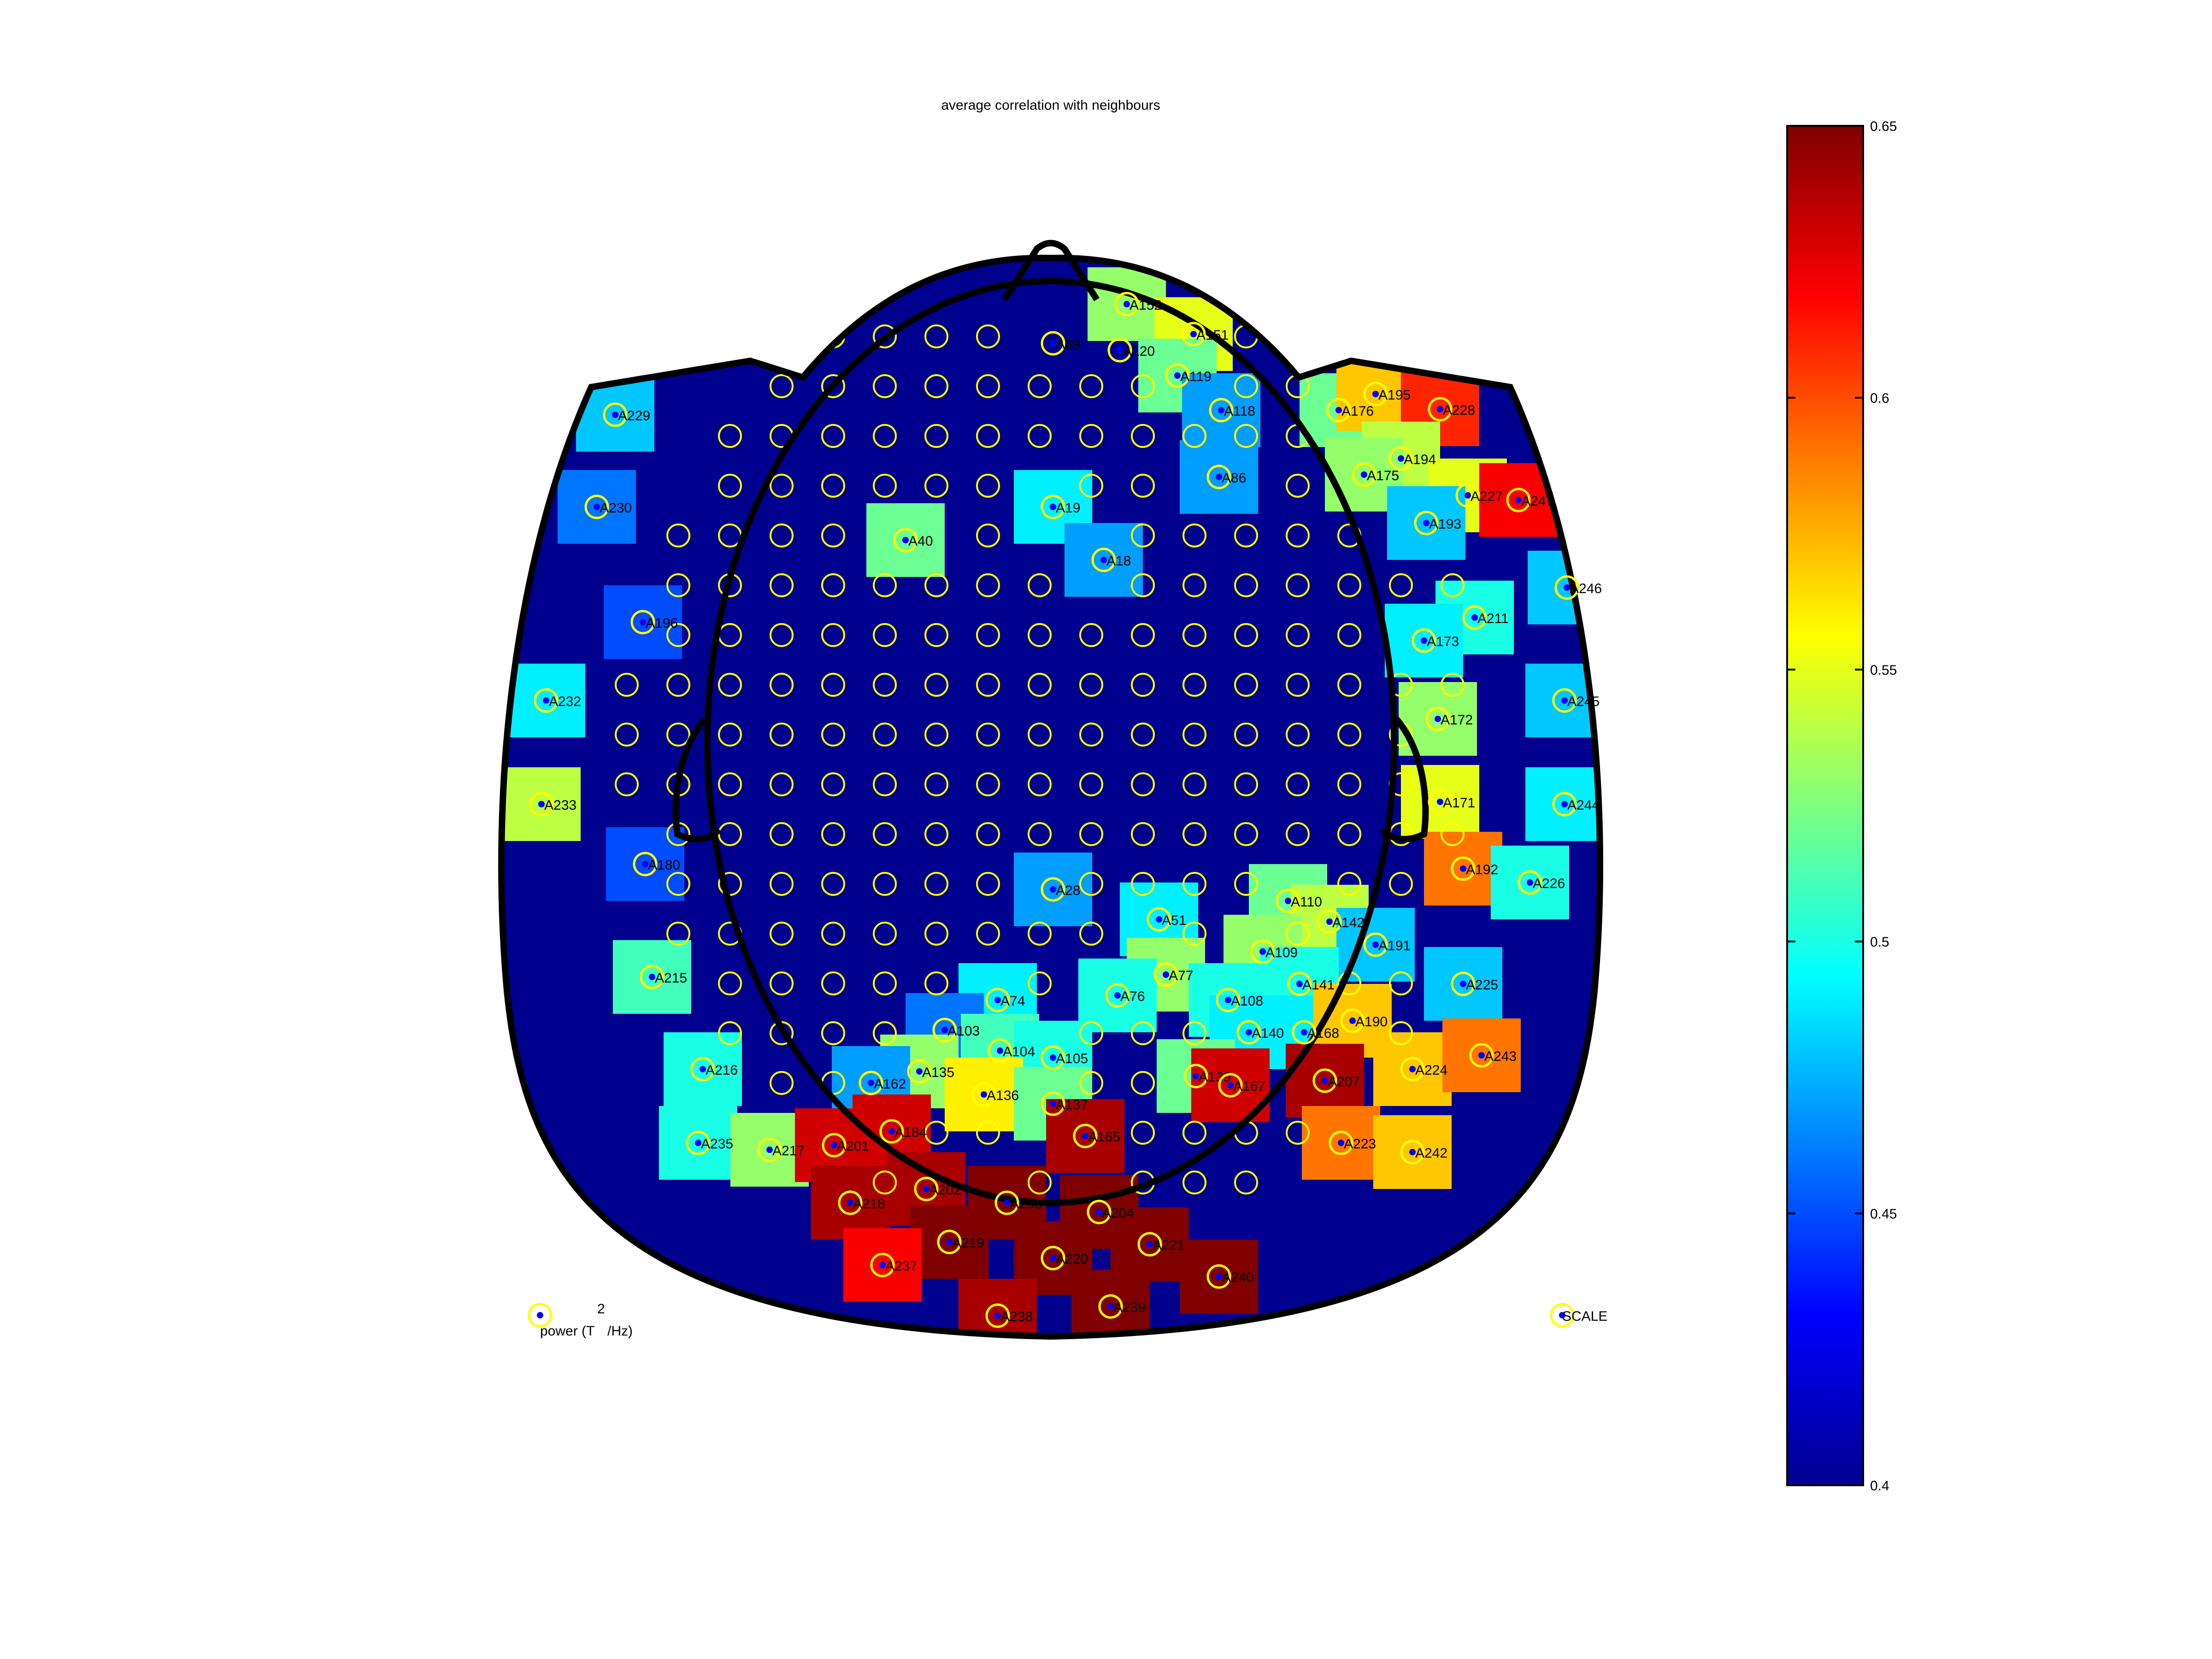 This screenshot has height=1659, width=2212. What do you see at coordinates (1879, 398) in the screenshot?
I see `colorbar-tick-label: 0.6` at bounding box center [1879, 398].